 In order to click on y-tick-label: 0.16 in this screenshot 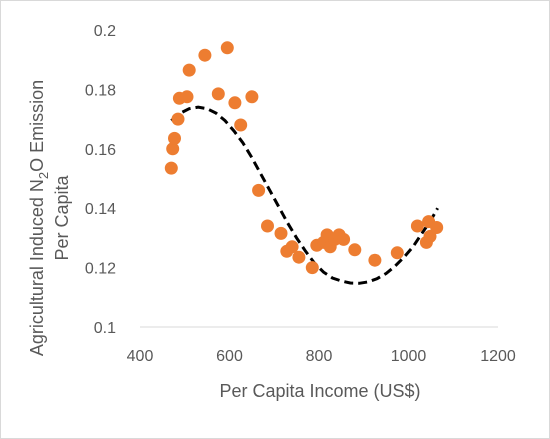, I will do `click(100, 150)`.